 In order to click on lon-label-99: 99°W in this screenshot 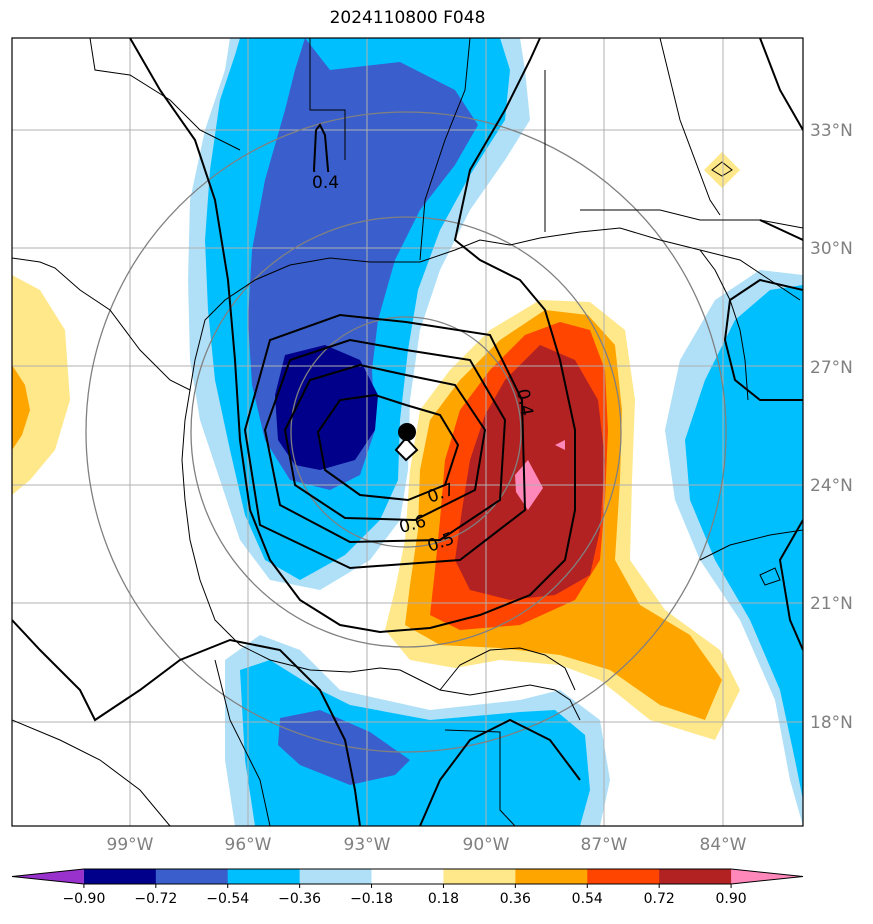, I will do `click(130, 845)`.